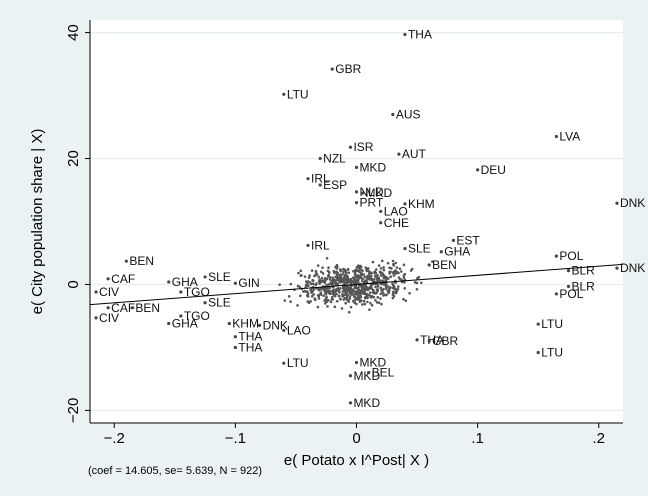  Describe the element at coordinates (477, 438) in the screenshot. I see `x-tick-label: .1` at that location.